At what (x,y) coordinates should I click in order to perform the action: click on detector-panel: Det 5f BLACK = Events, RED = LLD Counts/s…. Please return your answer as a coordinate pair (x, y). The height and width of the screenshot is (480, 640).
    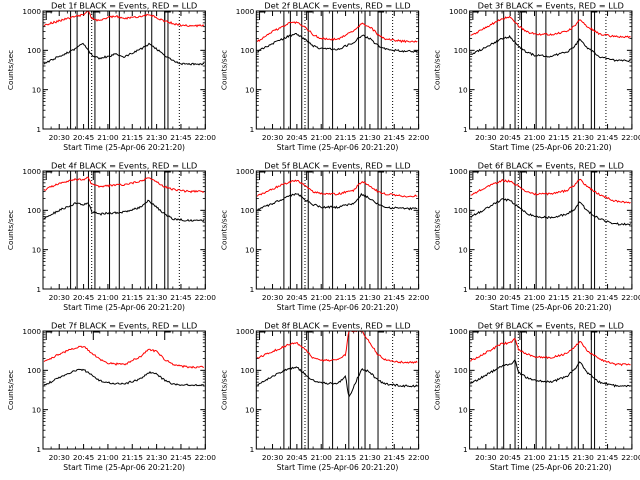
    Looking at the image, I should click on (324, 237).